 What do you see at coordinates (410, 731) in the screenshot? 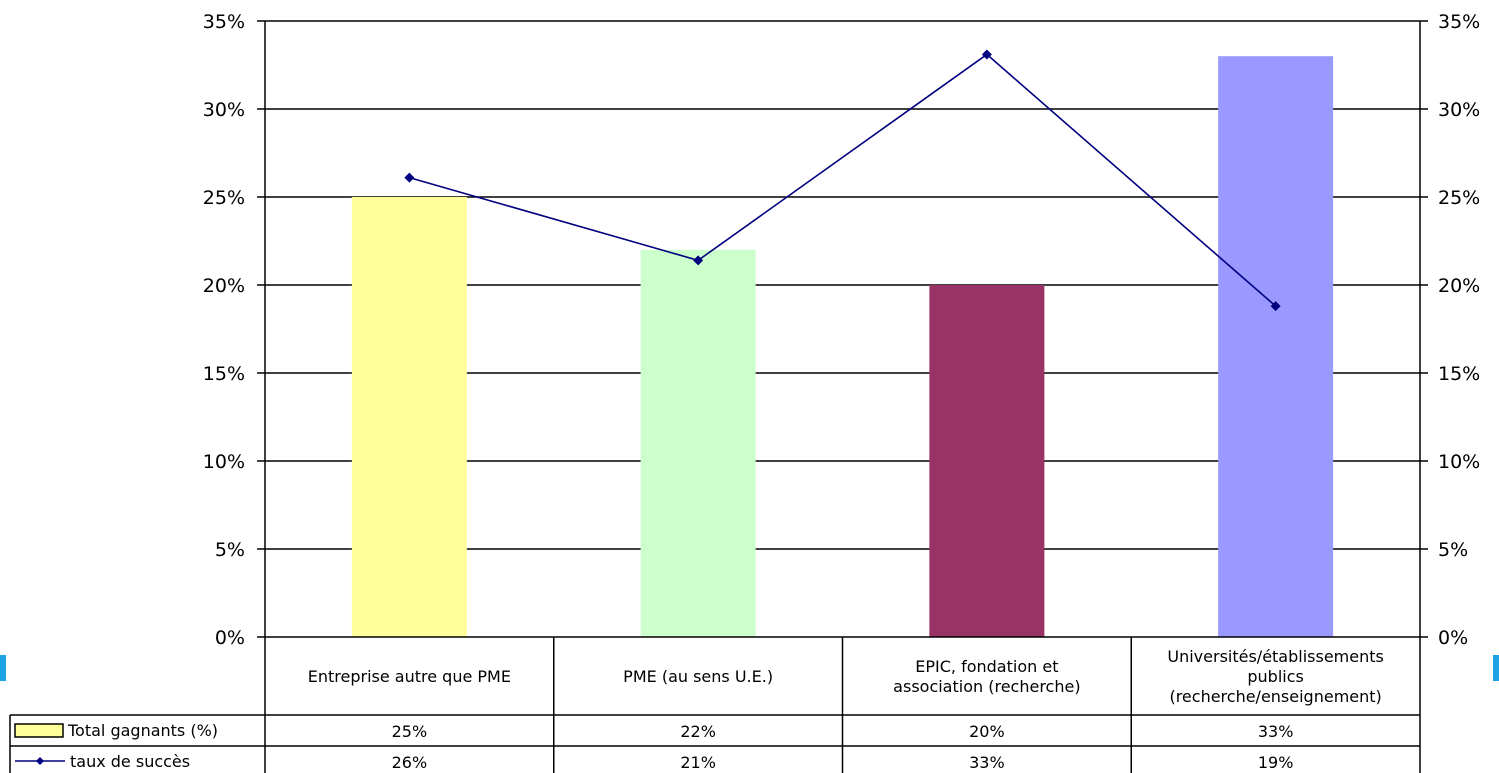
I see `bar-value-label: 25%` at bounding box center [410, 731].